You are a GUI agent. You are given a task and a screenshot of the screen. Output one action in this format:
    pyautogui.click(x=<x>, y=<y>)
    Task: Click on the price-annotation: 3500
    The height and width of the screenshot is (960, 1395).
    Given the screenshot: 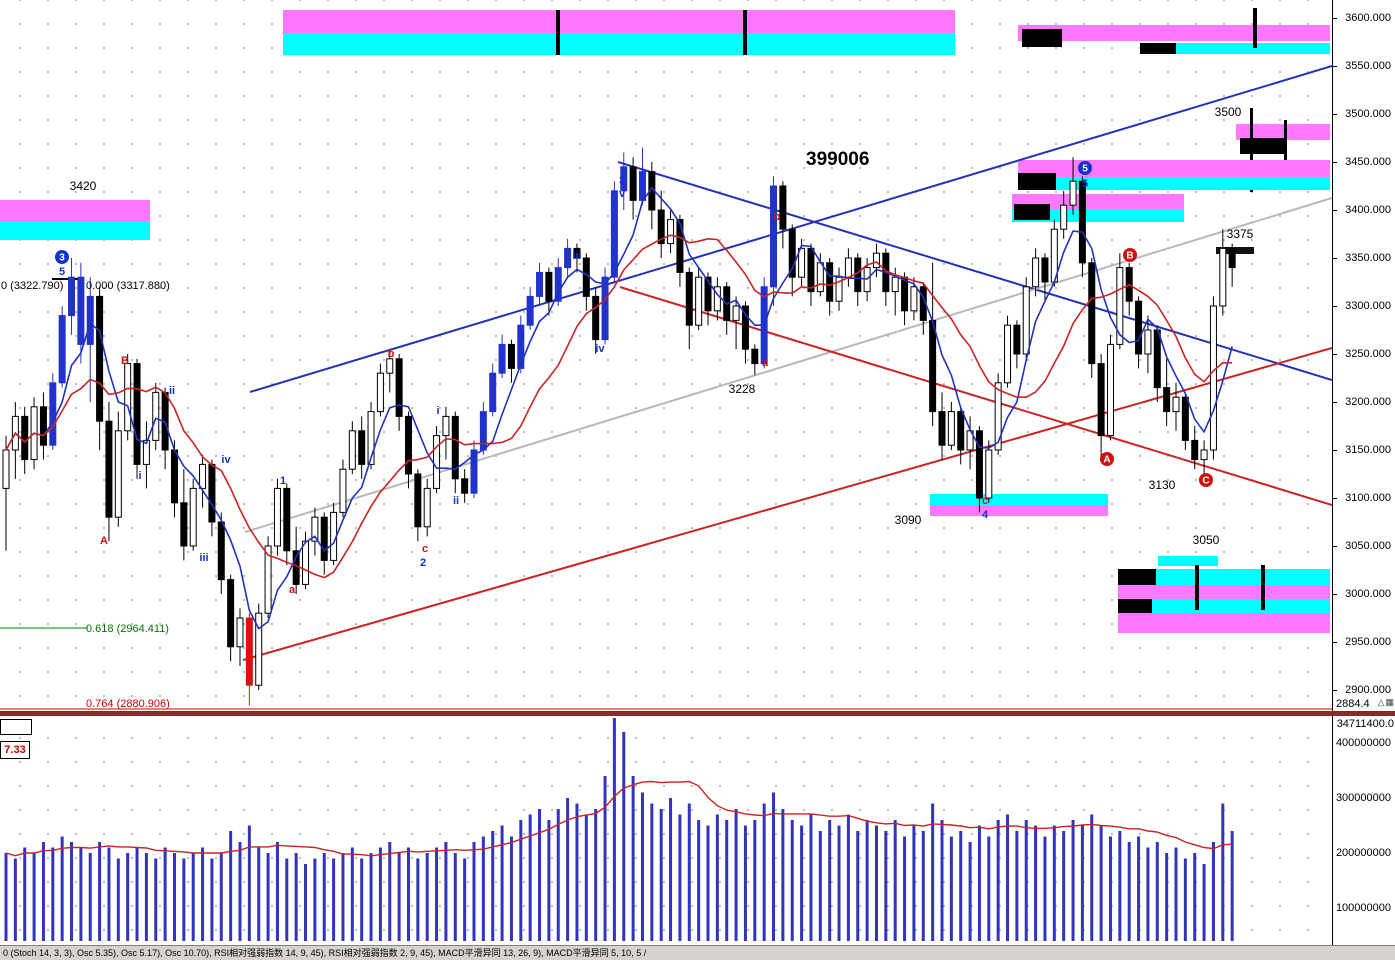 What is the action you would take?
    pyautogui.click(x=1228, y=112)
    